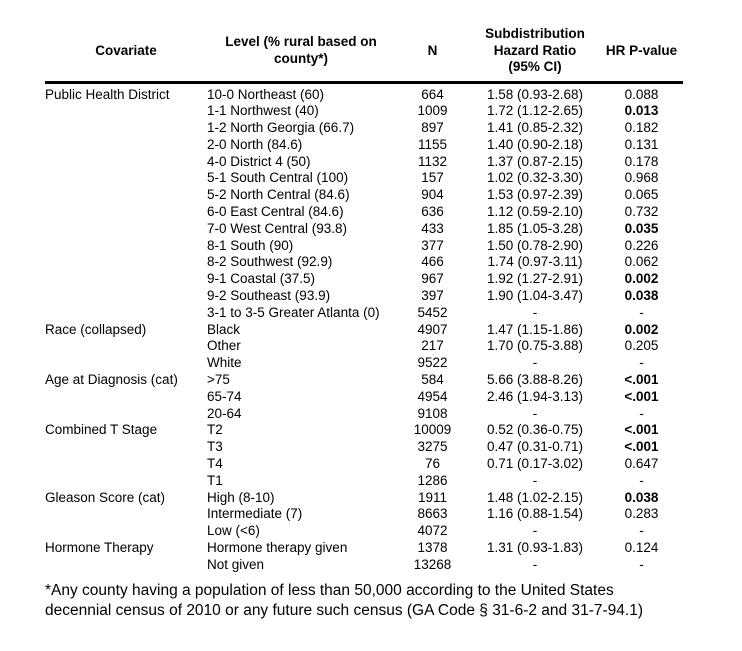 Image resolution: width=742 pixels, height=651 pixels. Describe the element at coordinates (269, 296) in the screenshot. I see `level-cell: 9-2 Southeast (93.9)` at that location.